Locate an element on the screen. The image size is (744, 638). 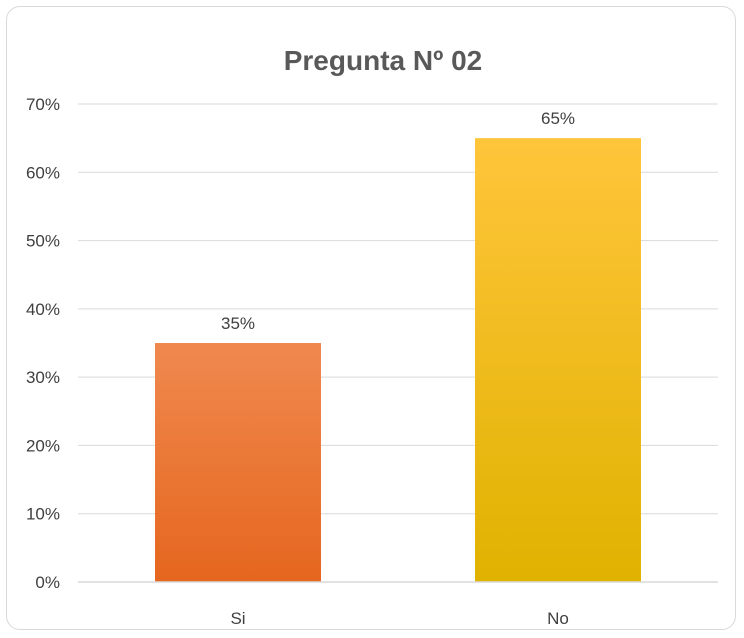
y-tick-label: 70% is located at coordinates (43, 104).